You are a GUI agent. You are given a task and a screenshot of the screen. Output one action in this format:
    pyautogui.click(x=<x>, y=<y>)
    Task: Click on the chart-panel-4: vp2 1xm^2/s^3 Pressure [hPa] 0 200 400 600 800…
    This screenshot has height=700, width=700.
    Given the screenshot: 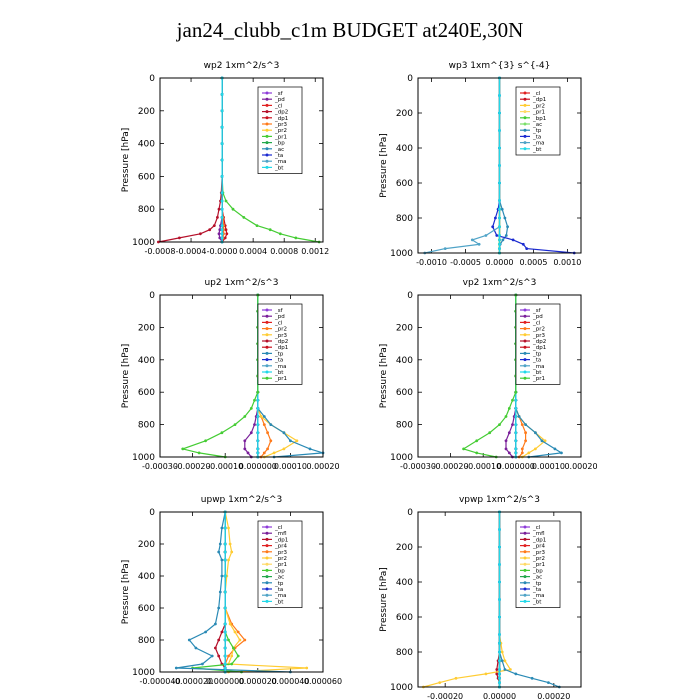 What is the action you would take?
    pyautogui.click(x=488, y=374)
    